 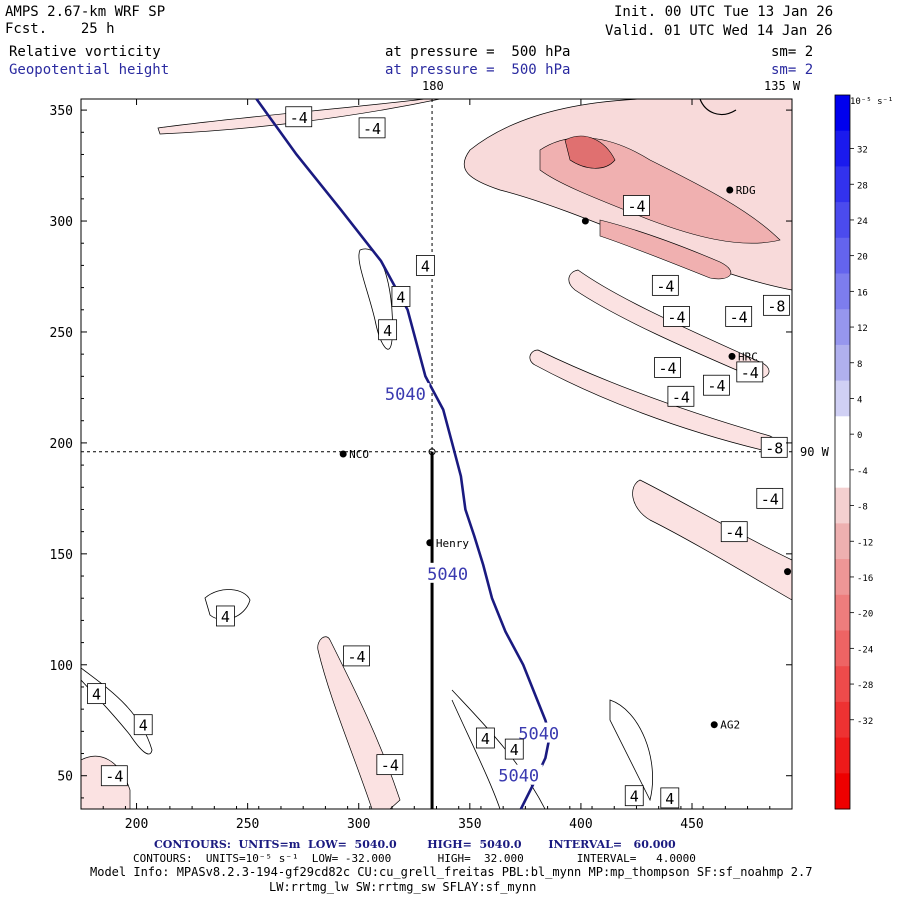 What do you see at coordinates (514, 750) in the screenshot?
I see `vorticity-label-24: 4` at bounding box center [514, 750].